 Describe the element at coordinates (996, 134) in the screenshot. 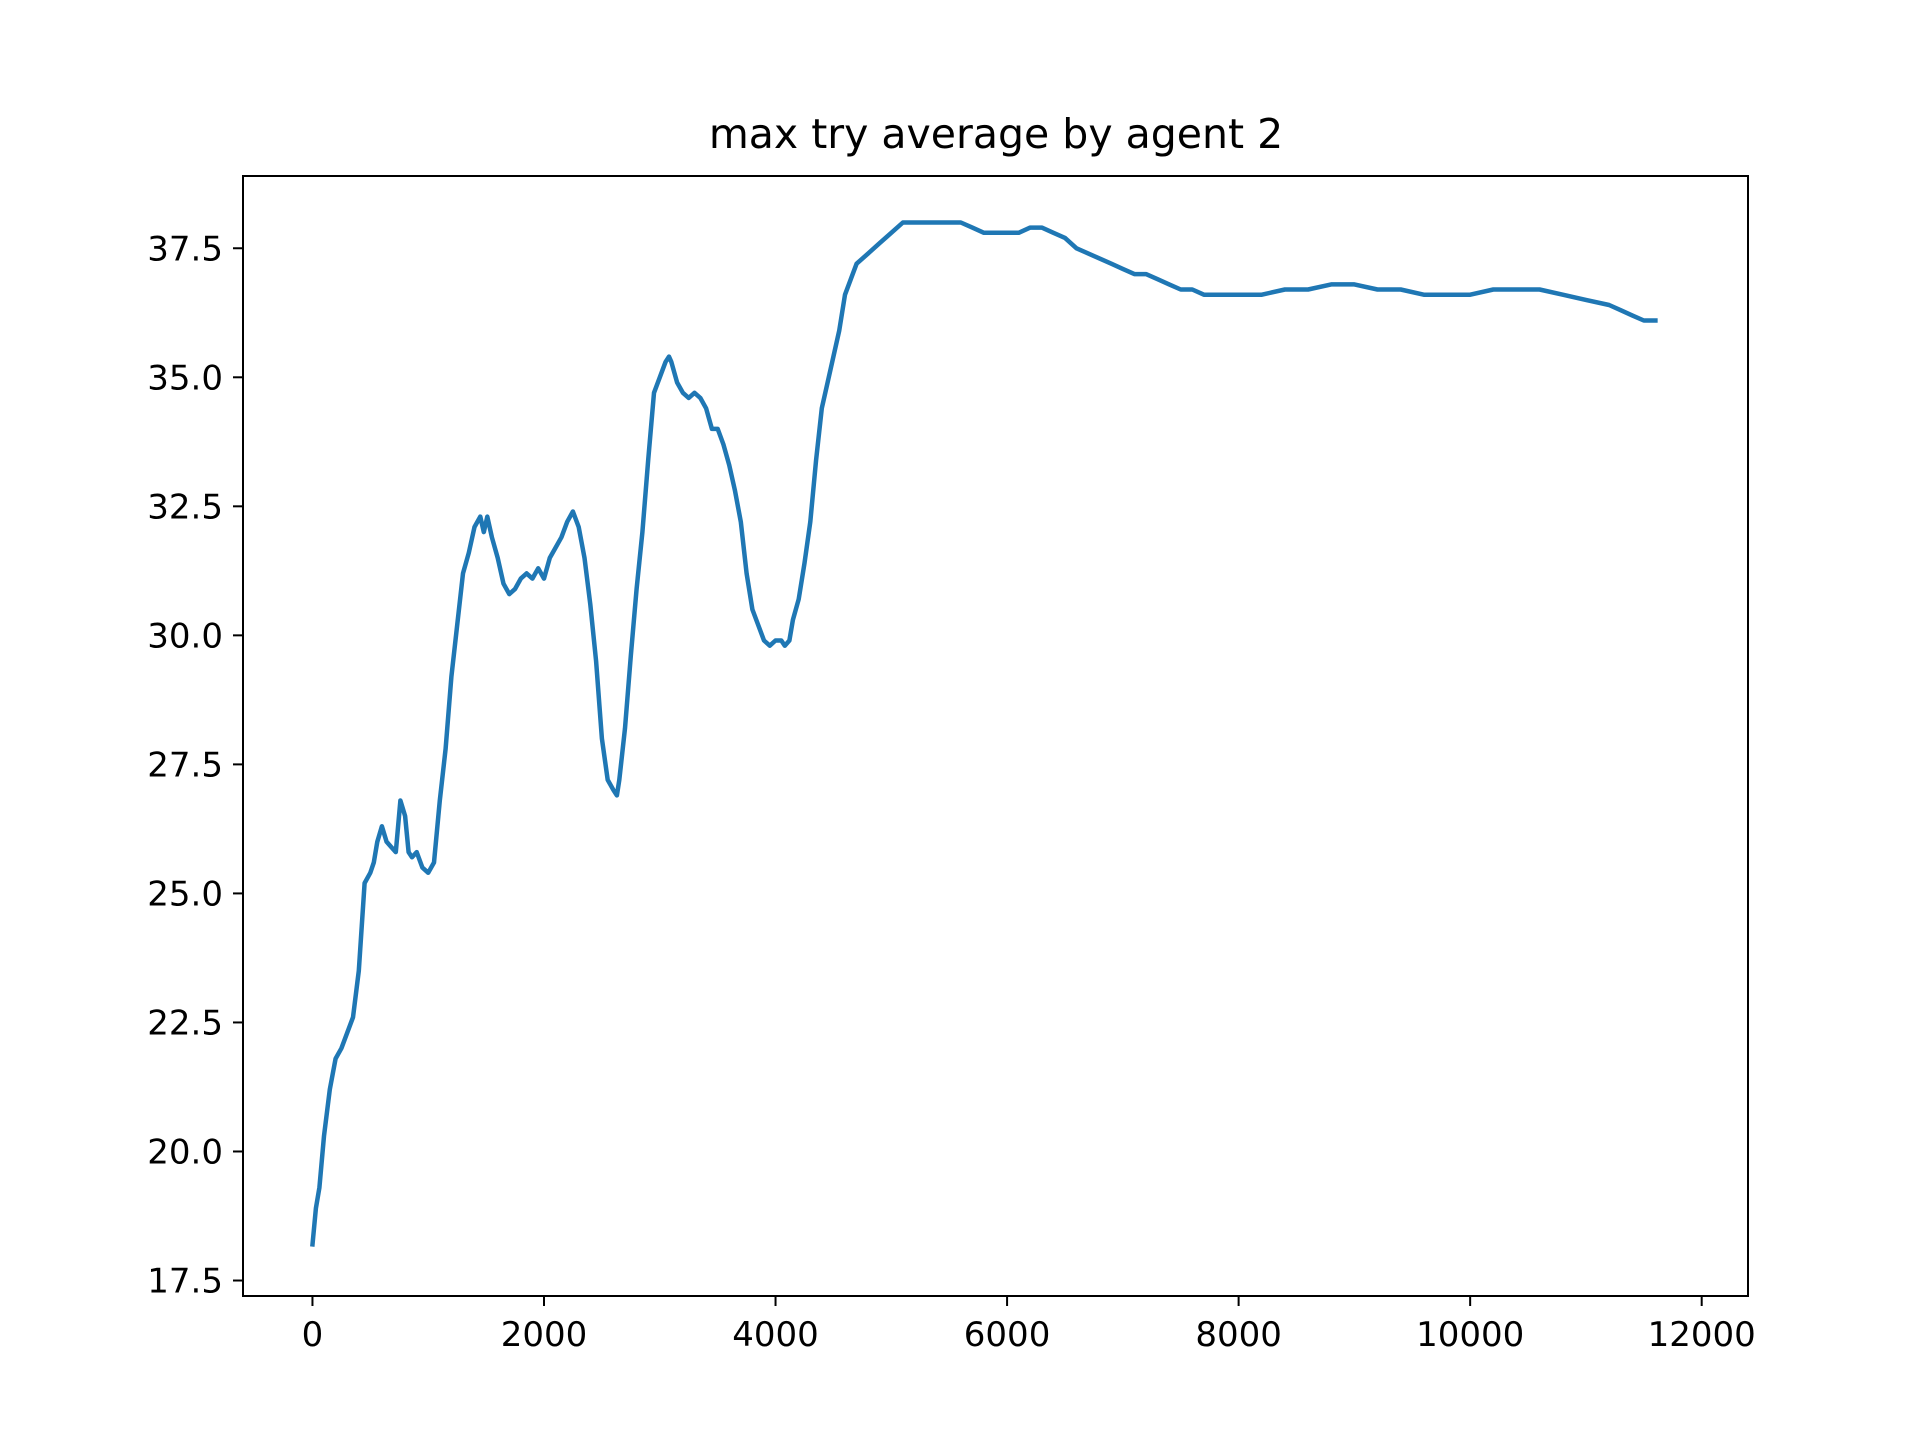

I see `chart-title: max try average by agent 2` at that location.